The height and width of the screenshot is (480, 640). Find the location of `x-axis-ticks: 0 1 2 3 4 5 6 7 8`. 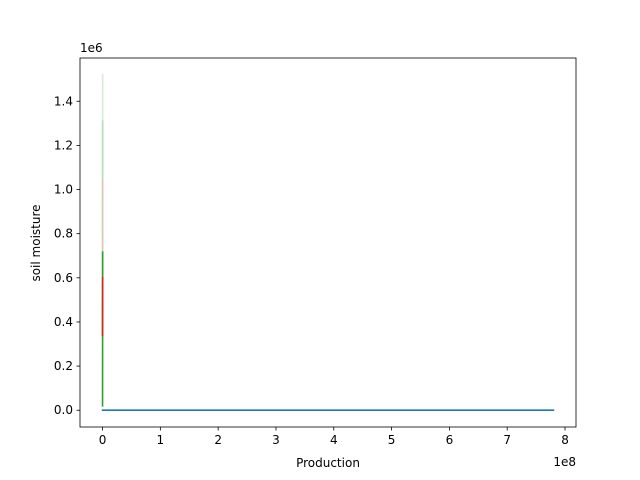

x-axis-ticks: 0 1 2 3 4 5 6 7 8 is located at coordinates (334, 437).